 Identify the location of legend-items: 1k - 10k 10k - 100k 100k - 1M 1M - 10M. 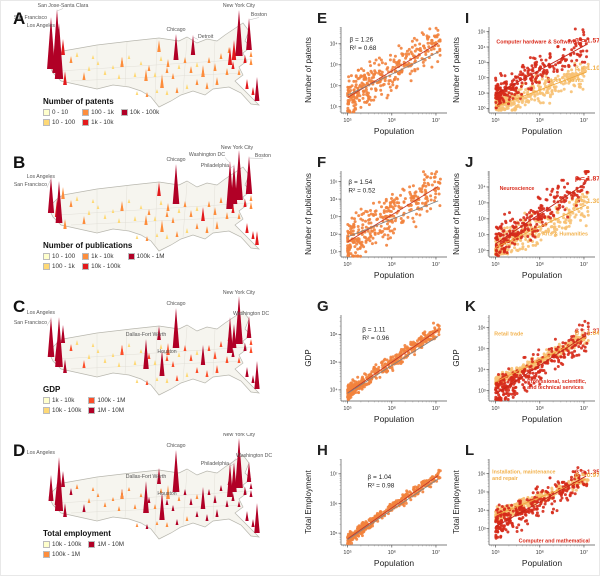
(84, 405).